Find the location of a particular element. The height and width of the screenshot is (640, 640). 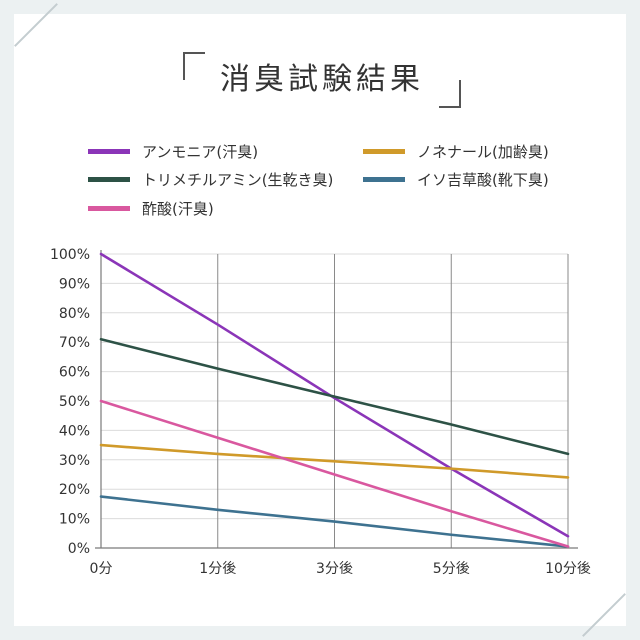

legend-label-isovaleric: イソ吉草酸(靴下臭) is located at coordinates (483, 179).